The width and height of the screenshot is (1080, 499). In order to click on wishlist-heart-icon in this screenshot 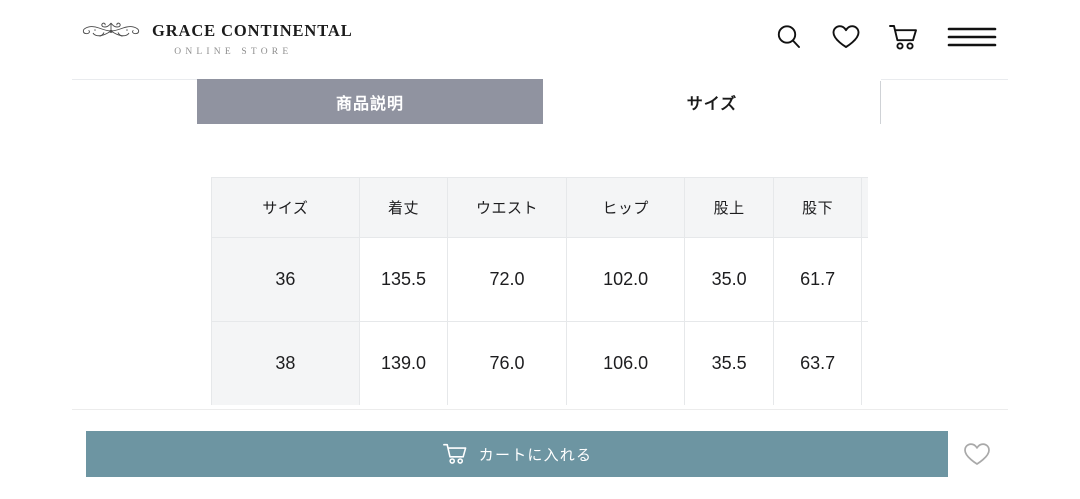, I will do `click(977, 454)`.